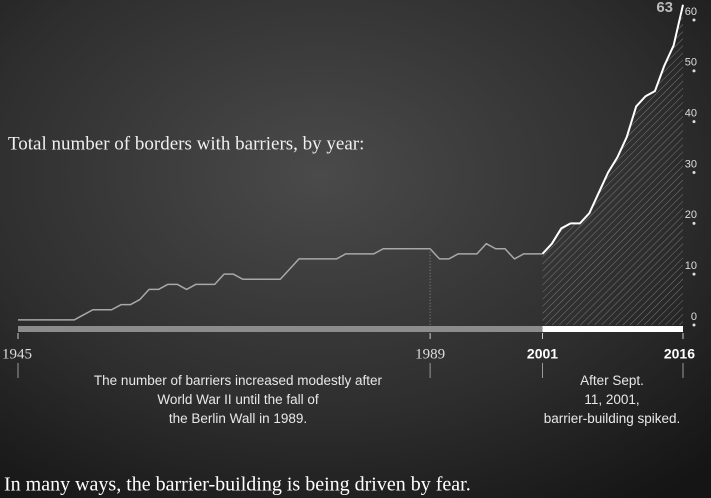  What do you see at coordinates (280, 281) in the screenshot?
I see `line-early` at bounding box center [280, 281].